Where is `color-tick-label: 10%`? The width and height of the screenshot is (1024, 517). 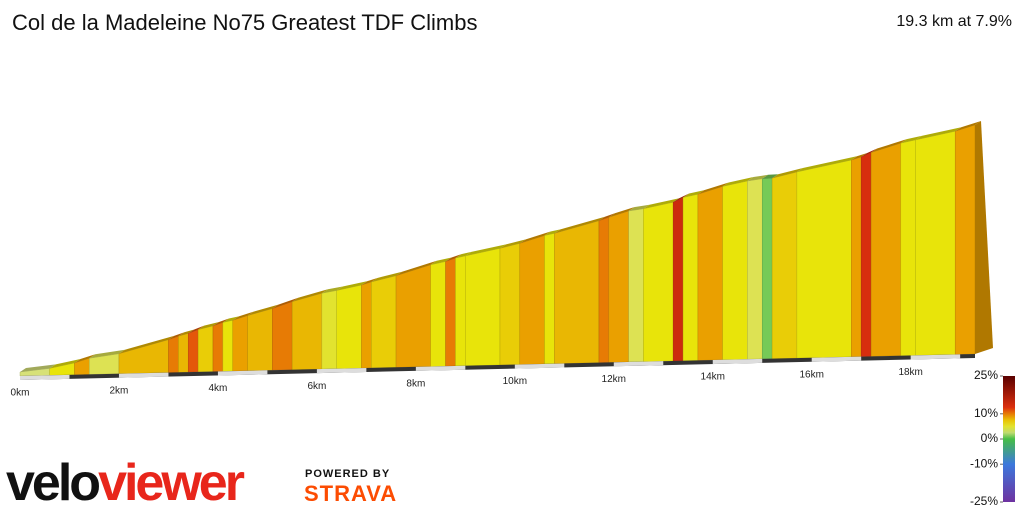 color-tick-label: 10% is located at coordinates (986, 413).